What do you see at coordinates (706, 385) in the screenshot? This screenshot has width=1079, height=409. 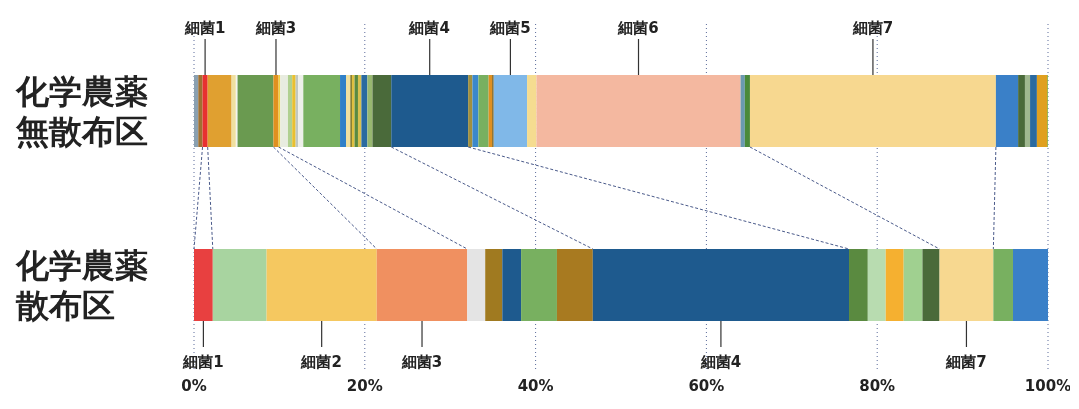 I see `x-tick-label: 60%` at bounding box center [706, 385].